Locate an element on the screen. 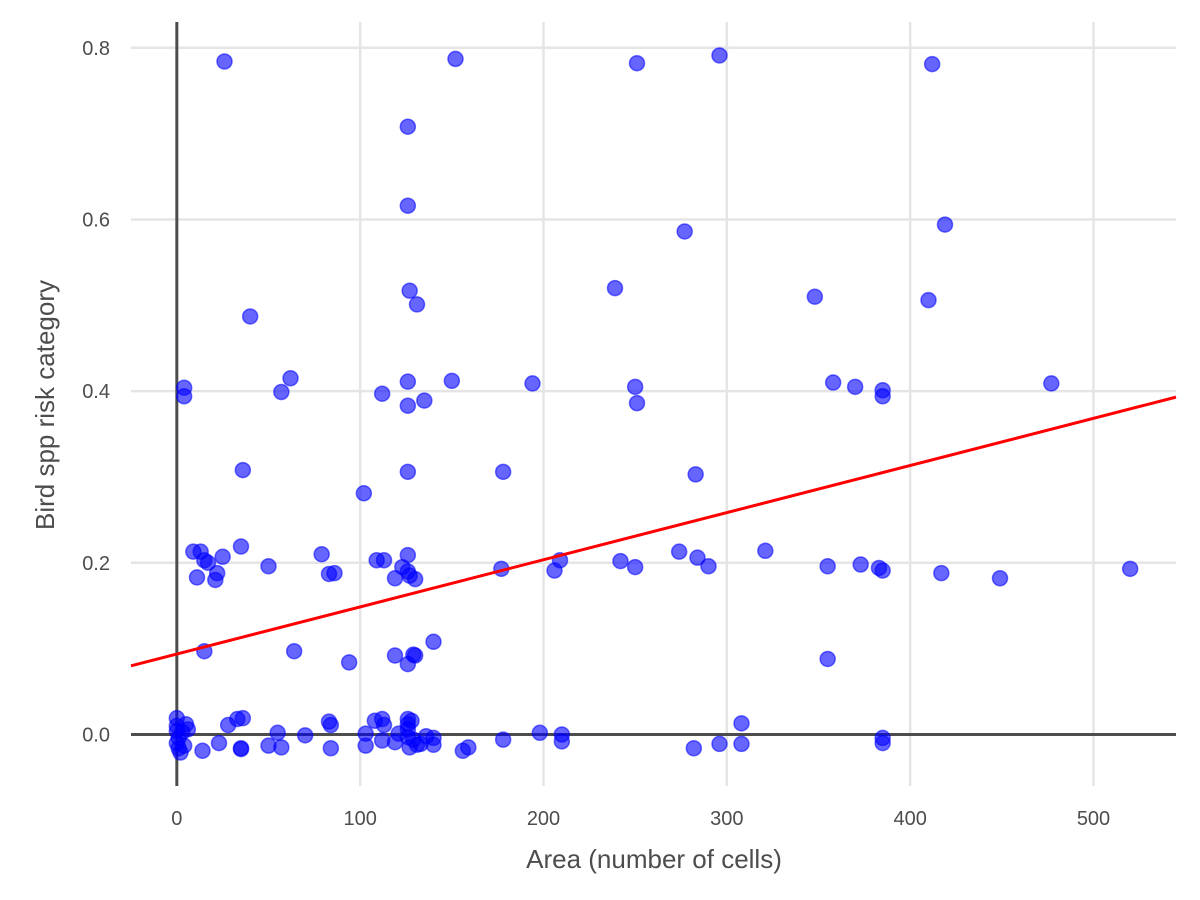 The height and width of the screenshot is (900, 1200). x-tick-label: 200 is located at coordinates (543, 819).